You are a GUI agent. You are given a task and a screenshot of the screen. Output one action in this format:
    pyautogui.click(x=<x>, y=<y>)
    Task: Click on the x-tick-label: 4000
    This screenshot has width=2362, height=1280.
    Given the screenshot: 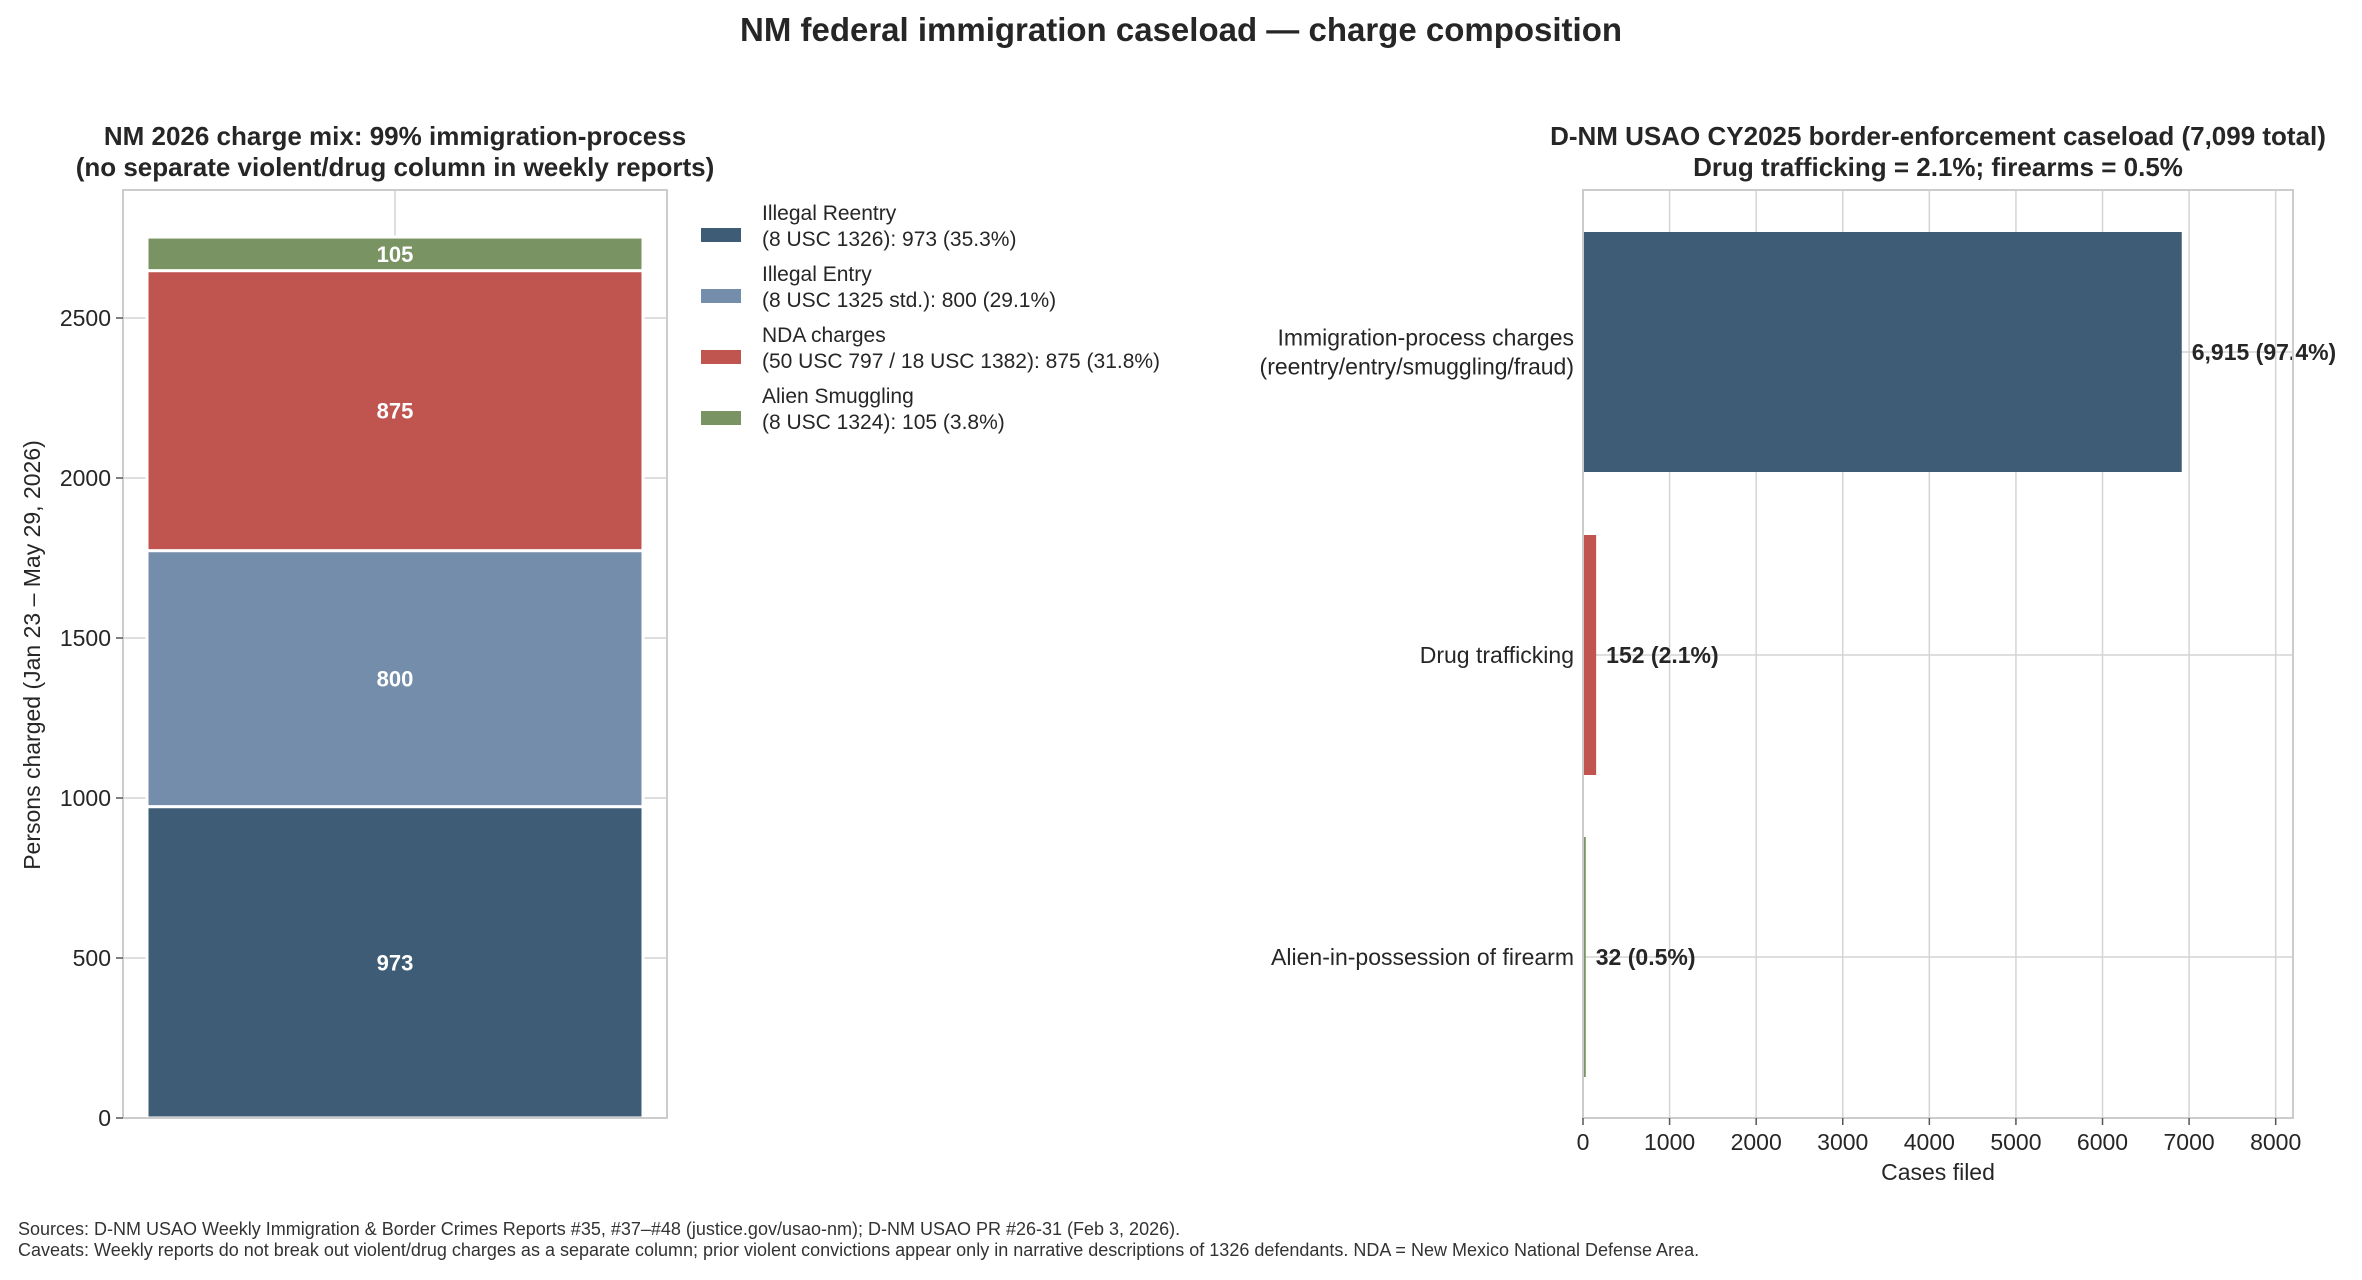 What is the action you would take?
    pyautogui.click(x=1929, y=1142)
    